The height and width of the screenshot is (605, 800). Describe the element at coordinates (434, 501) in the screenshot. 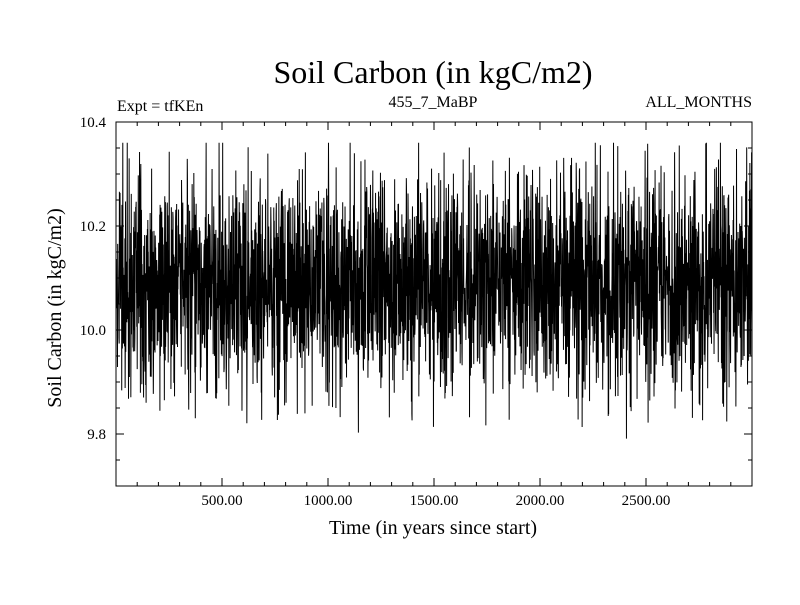

I see `x-tick-label: 1500.00` at that location.